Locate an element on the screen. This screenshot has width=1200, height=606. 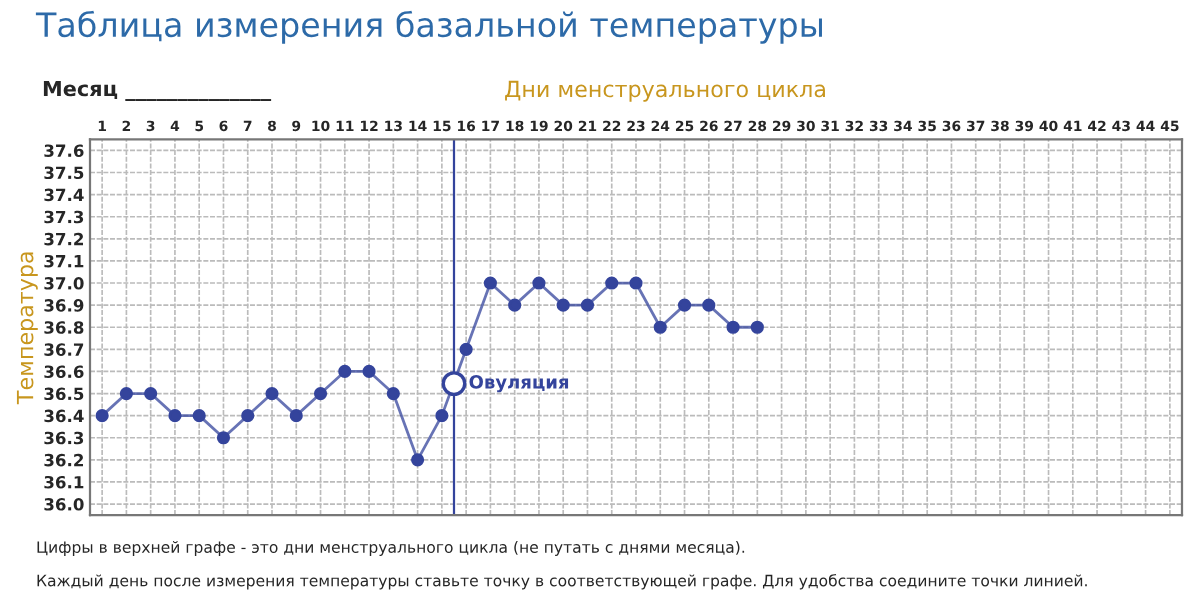
y-tick-label: 36.9 is located at coordinates (64, 305).